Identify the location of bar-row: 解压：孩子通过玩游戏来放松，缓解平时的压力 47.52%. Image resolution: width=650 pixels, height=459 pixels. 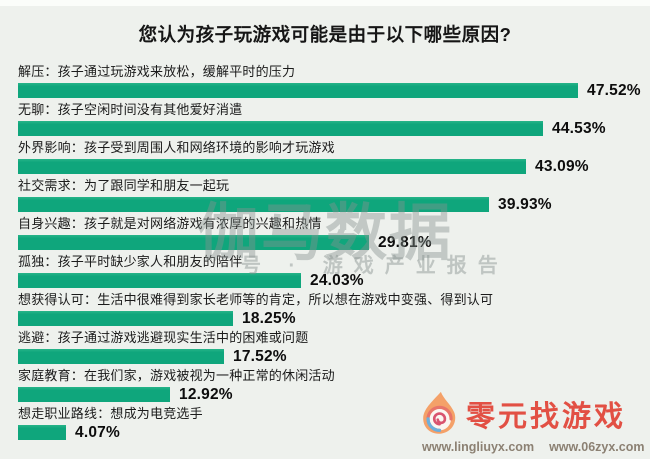
(334, 80).